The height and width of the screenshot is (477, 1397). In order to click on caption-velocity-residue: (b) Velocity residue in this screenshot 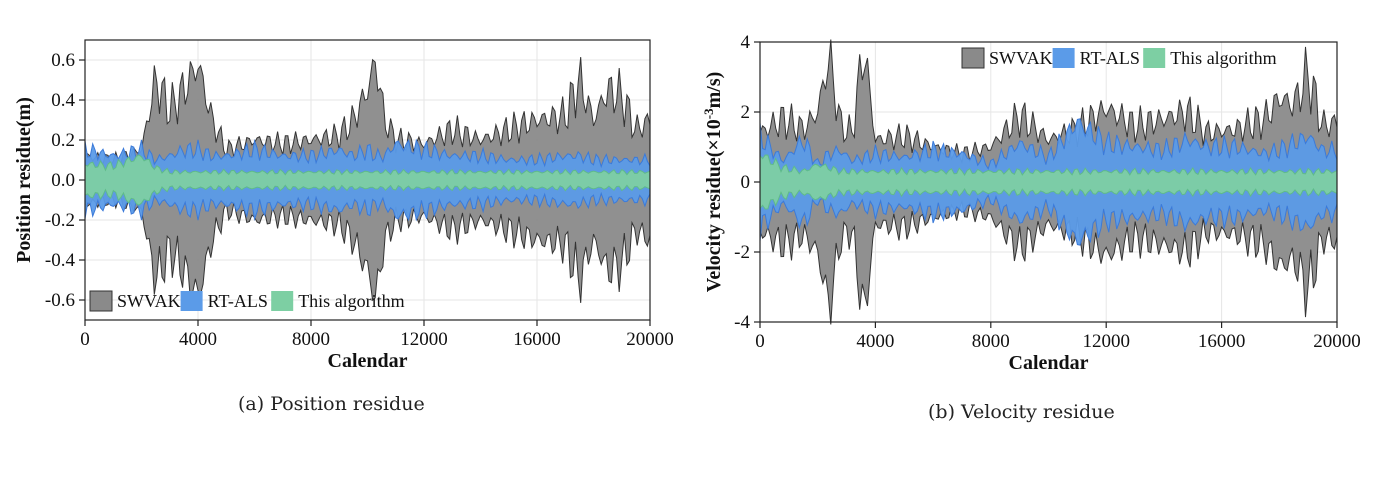, I will do `click(1021, 412)`.